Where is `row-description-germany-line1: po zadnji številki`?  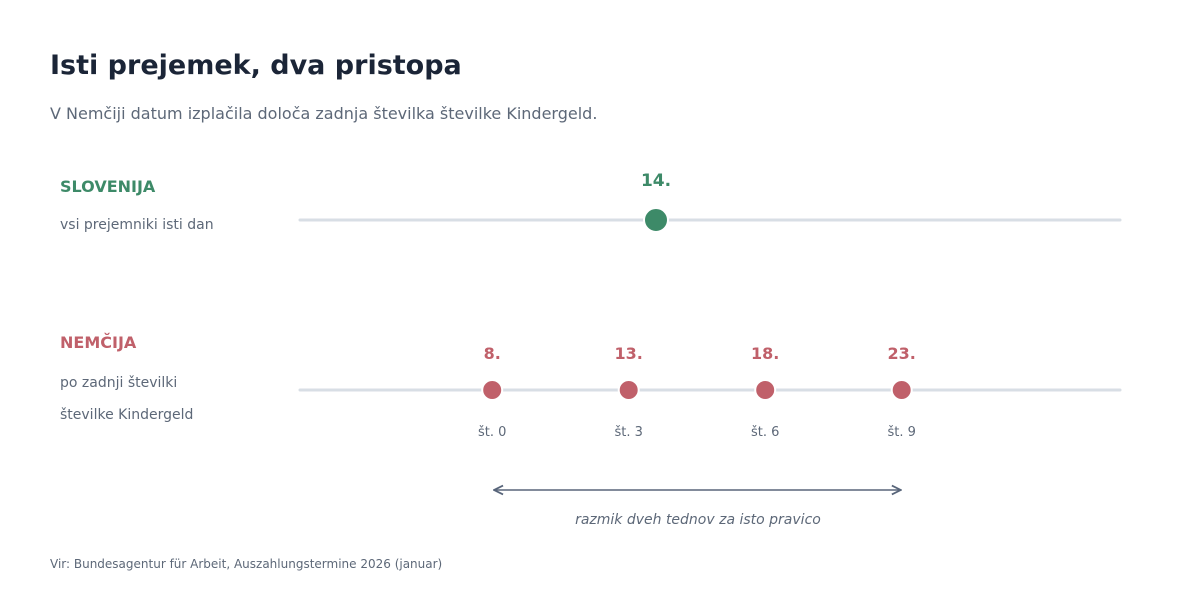 row-description-germany-line1: po zadnji številki is located at coordinates (119, 383).